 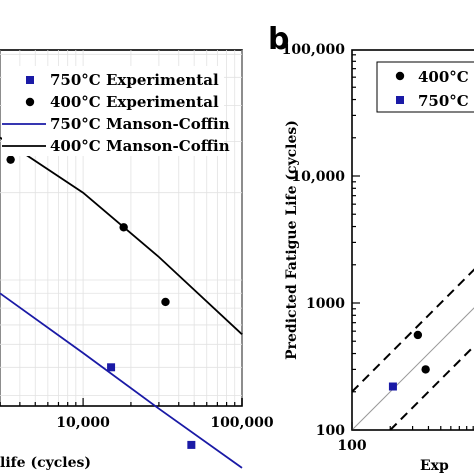 I want to click on y-tick-label: 1000, so click(x=325, y=304).